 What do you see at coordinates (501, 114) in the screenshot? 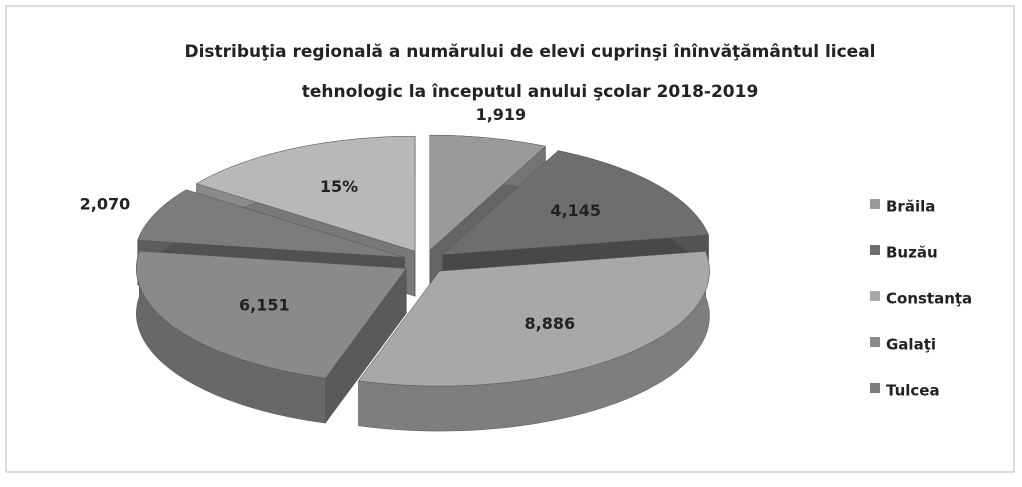
I see `data-label: 1,919` at bounding box center [501, 114].